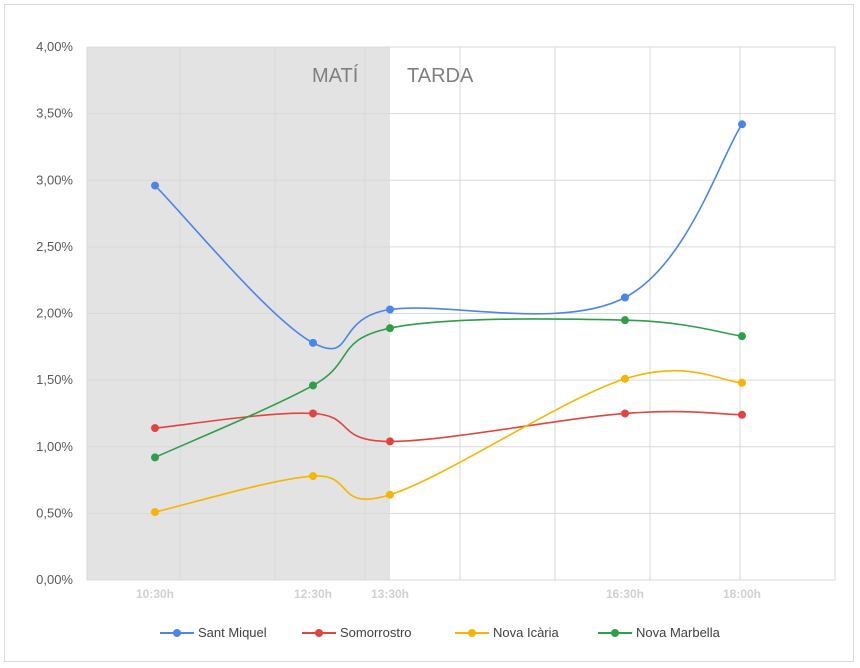 Image resolution: width=860 pixels, height=668 pixels. I want to click on y-tick-label: 2,00%, so click(54, 313).